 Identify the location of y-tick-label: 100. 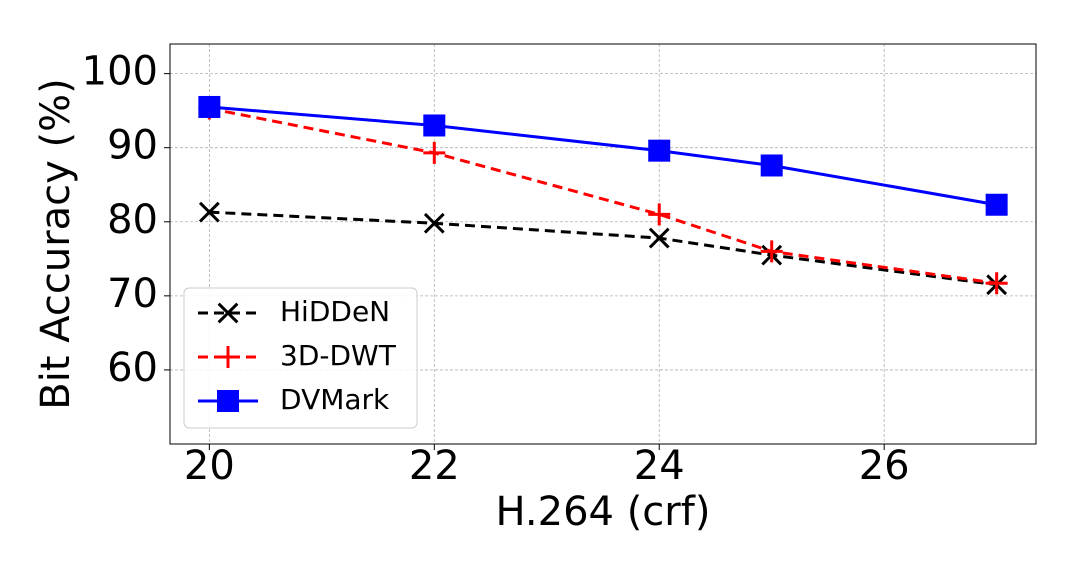
(120, 72).